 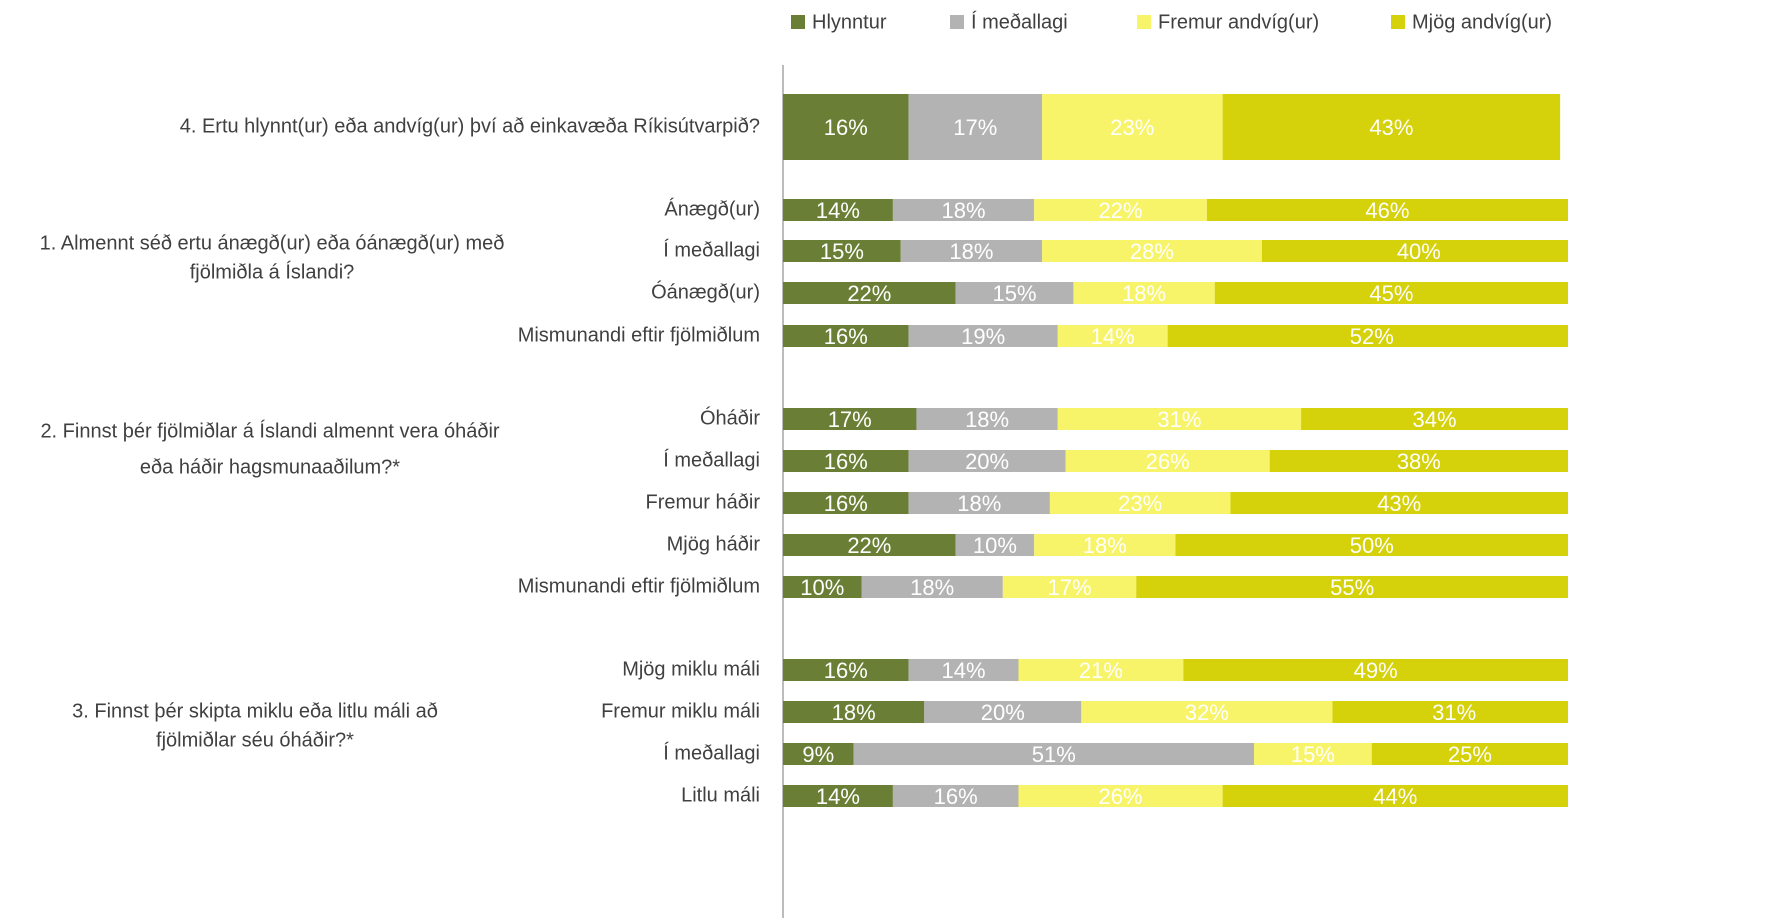 What do you see at coordinates (1152, 251) in the screenshot?
I see `data-label: 28%` at bounding box center [1152, 251].